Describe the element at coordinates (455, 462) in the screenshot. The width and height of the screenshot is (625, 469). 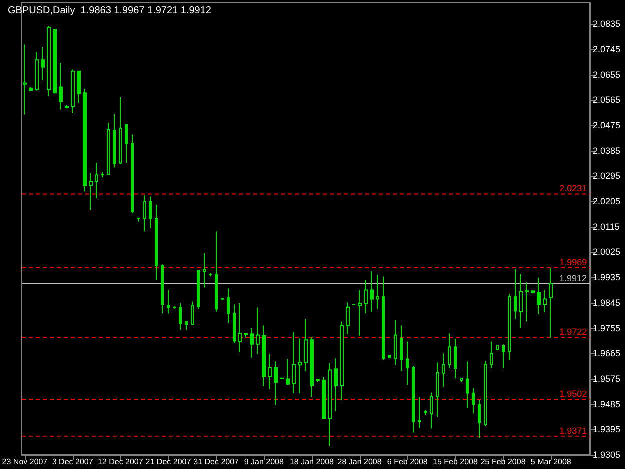
I see `x-tick-label: 15 Feb 2008` at that location.